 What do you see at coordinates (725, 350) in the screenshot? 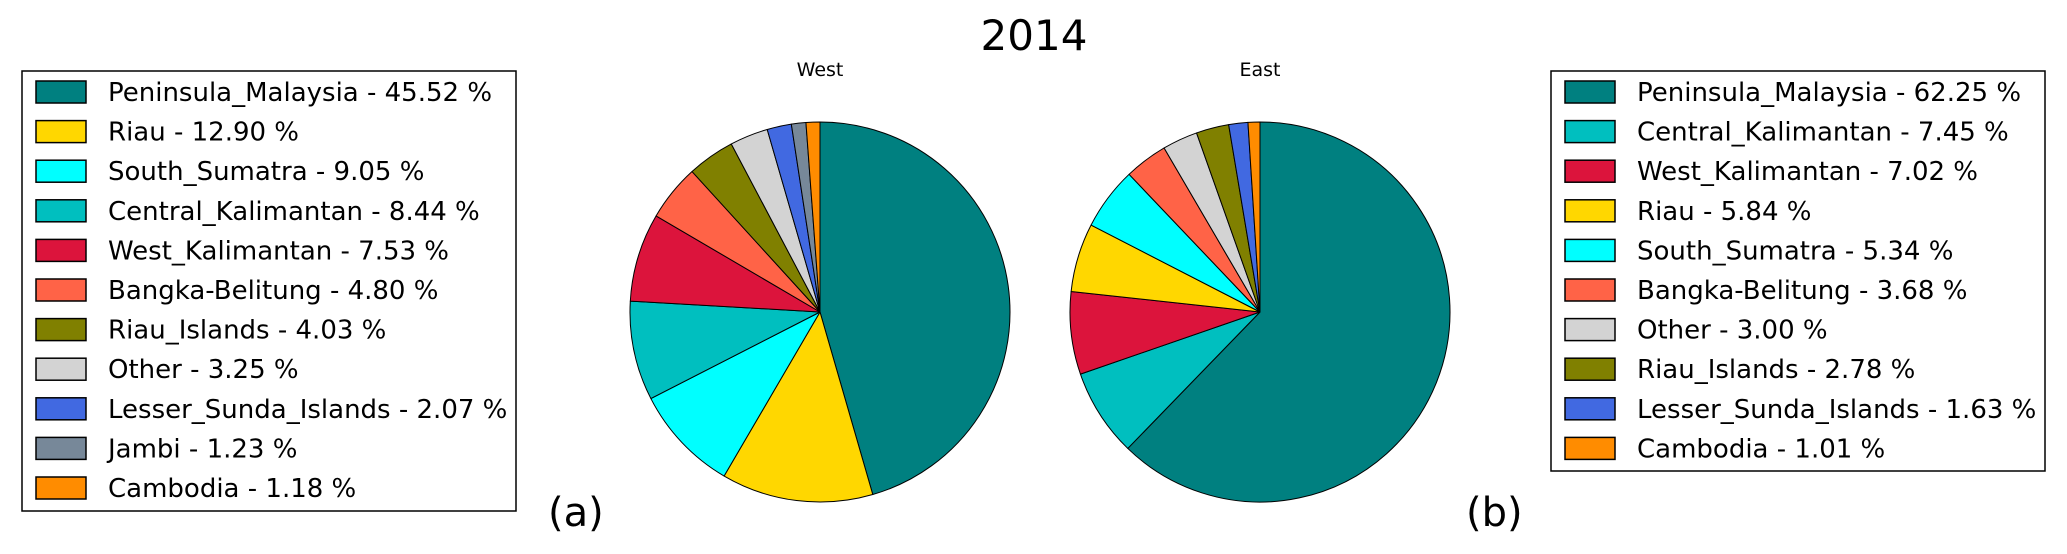
I see `pie-west-slice-central-kalimantan` at bounding box center [725, 350].